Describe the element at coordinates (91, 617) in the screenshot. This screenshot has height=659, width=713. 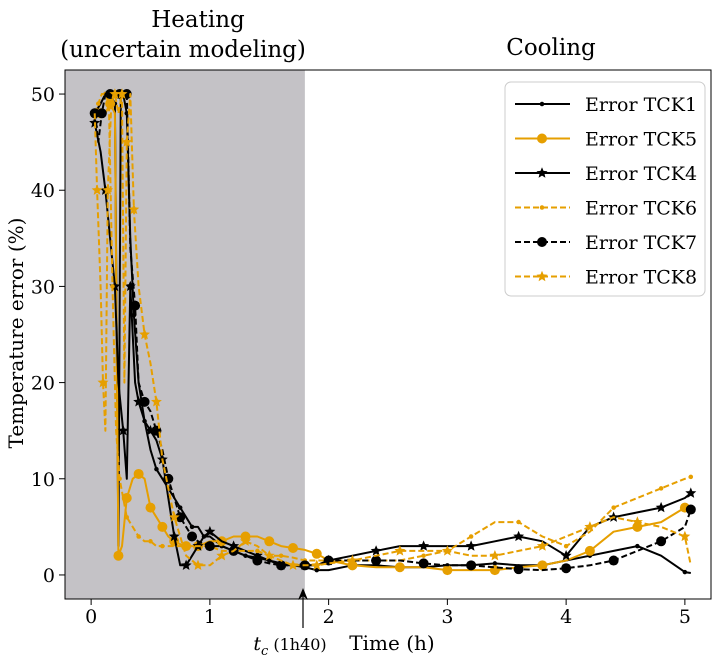
I see `x-tick-label: 0` at that location.